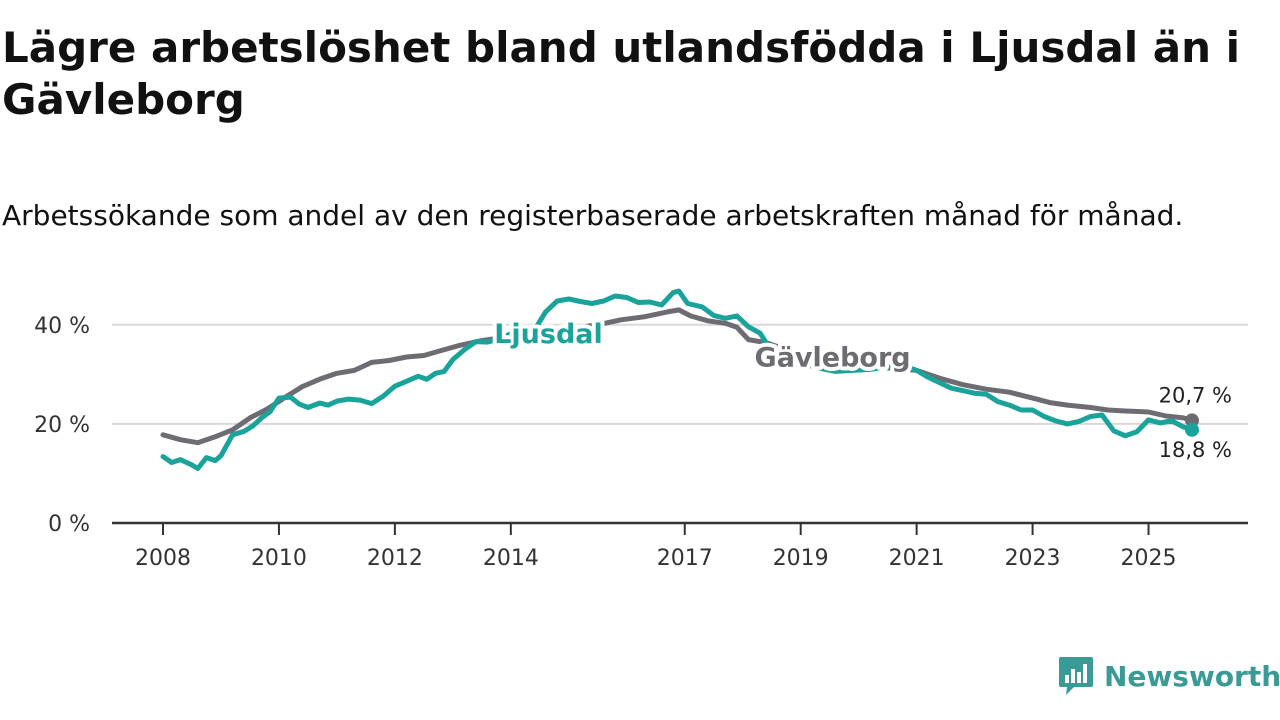 The height and width of the screenshot is (720, 1280). I want to click on series-label-ljusdal: Ljusdal, so click(548, 334).